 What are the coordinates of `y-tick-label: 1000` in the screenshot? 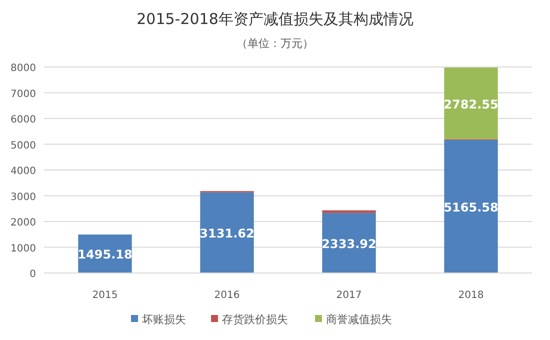 It's located at (23, 248).